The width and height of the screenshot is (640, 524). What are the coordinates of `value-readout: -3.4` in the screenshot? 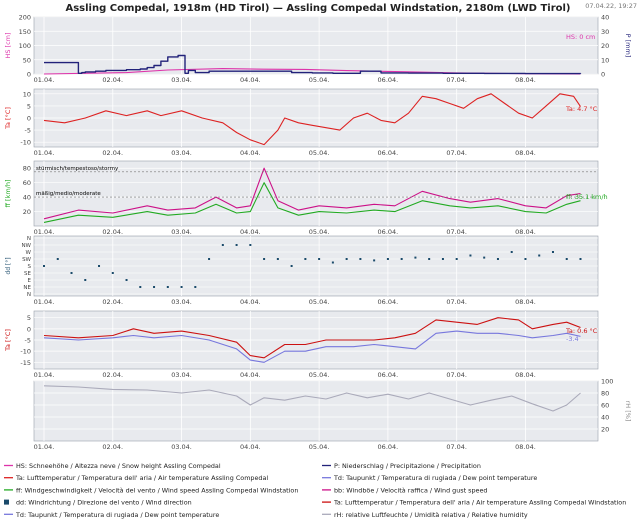 It's located at (572, 339).